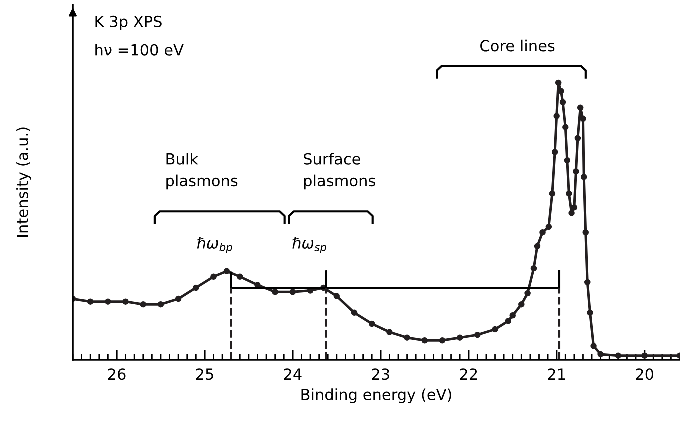  What do you see at coordinates (214, 245) in the screenshot?
I see `annotation: ℏω$_{bp}$` at bounding box center [214, 245].